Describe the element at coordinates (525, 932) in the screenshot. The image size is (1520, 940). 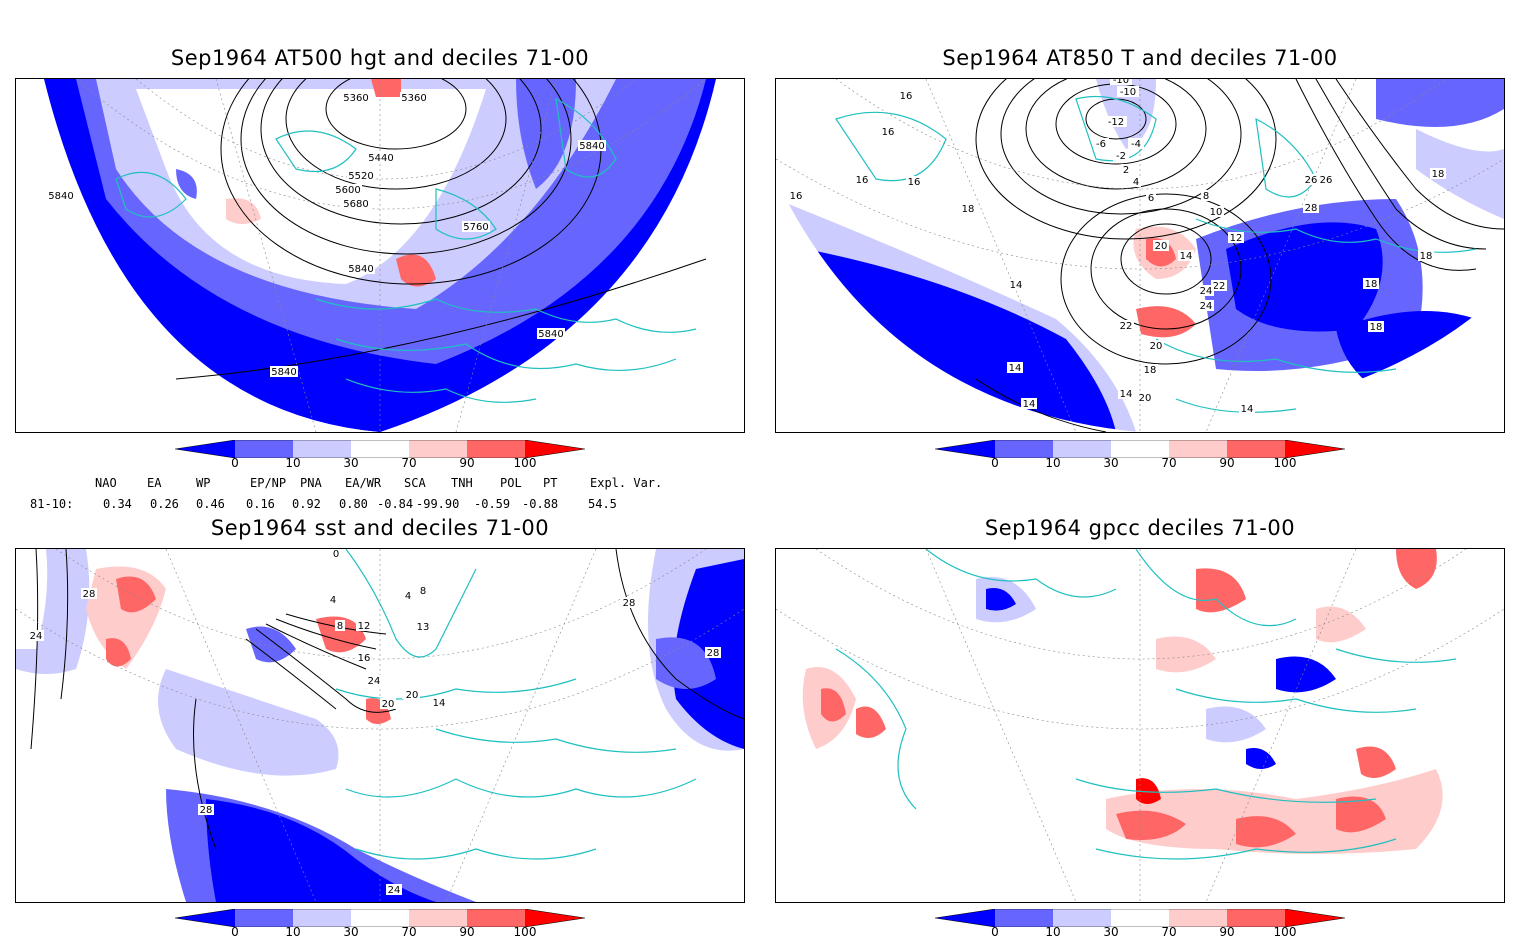
I see `colorbar3-tick-100: 100` at that location.